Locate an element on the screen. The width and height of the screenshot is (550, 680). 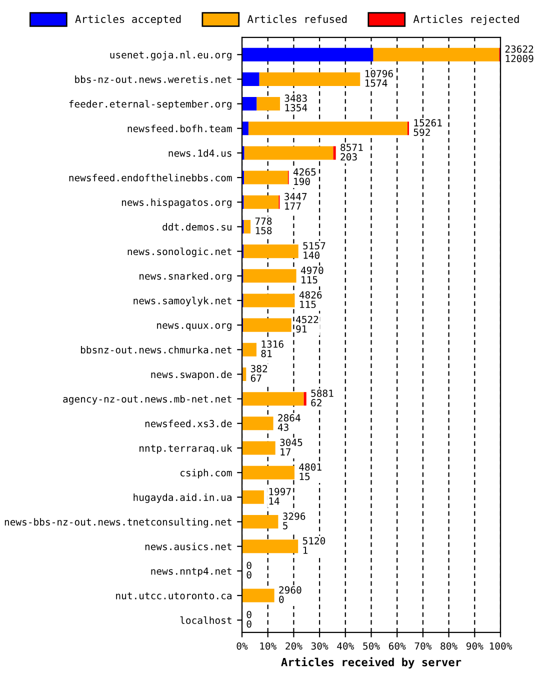
x-tick-label: 70% is located at coordinates (423, 646).